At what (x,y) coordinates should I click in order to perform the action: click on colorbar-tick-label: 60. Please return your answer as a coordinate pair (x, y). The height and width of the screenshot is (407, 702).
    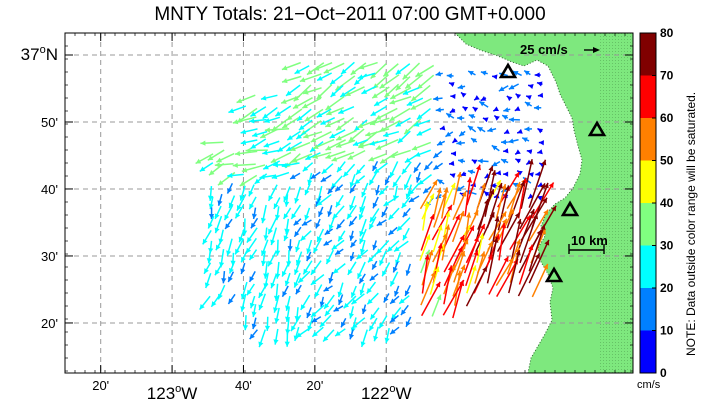
    Looking at the image, I should click on (667, 118).